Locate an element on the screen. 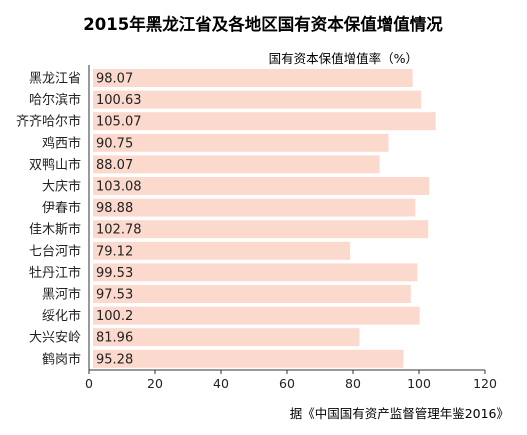 Image resolution: width=527 pixels, height=435 pixels. x-tick-label: 0 is located at coordinates (89, 383).